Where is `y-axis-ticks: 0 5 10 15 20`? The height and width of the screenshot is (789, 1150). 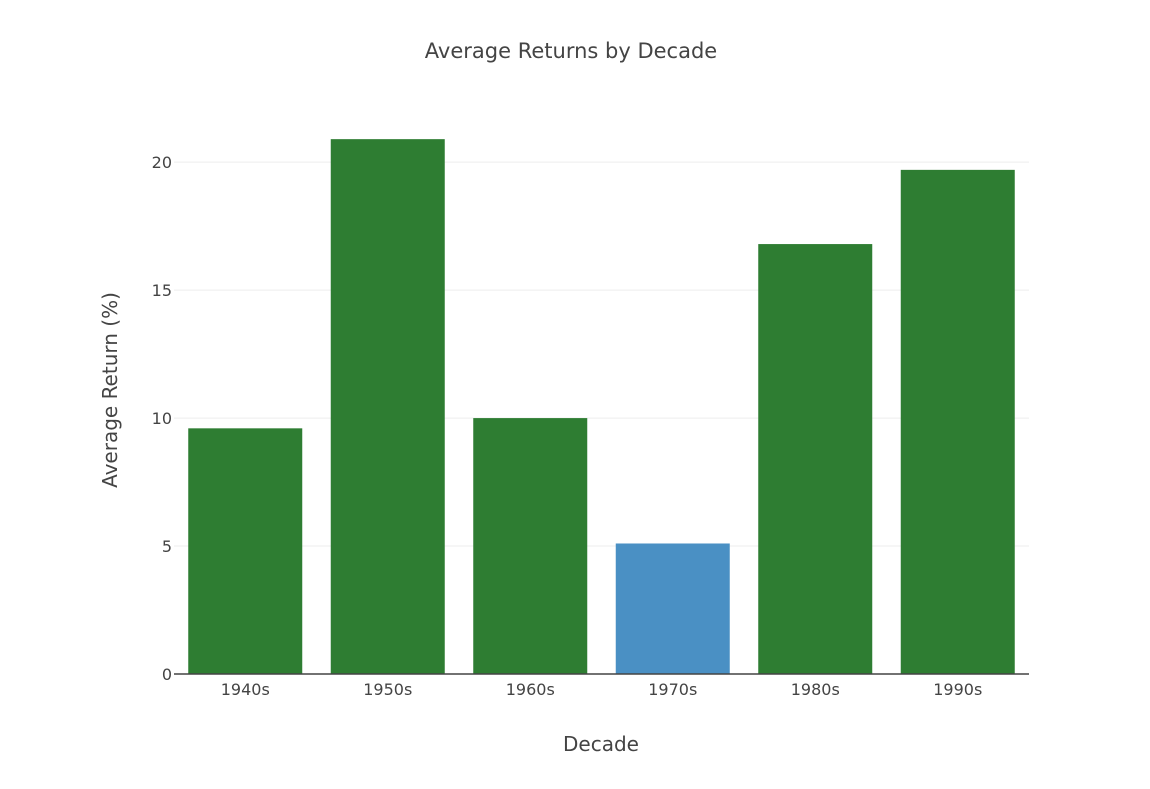 y-axis-ticks: 0 5 10 15 20 is located at coordinates (162, 418).